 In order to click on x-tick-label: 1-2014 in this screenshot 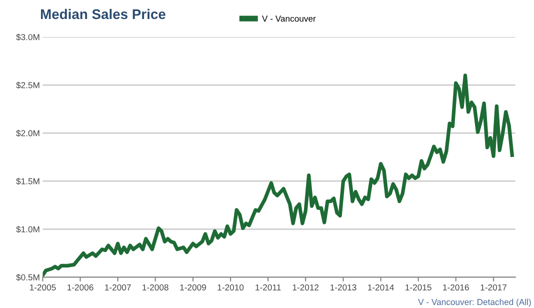, I will do `click(381, 287)`.